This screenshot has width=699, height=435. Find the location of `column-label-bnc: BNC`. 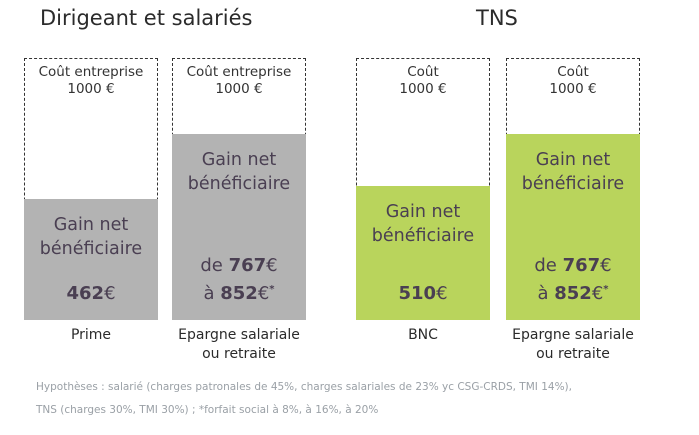

column-label-bnc: BNC is located at coordinates (423, 335).